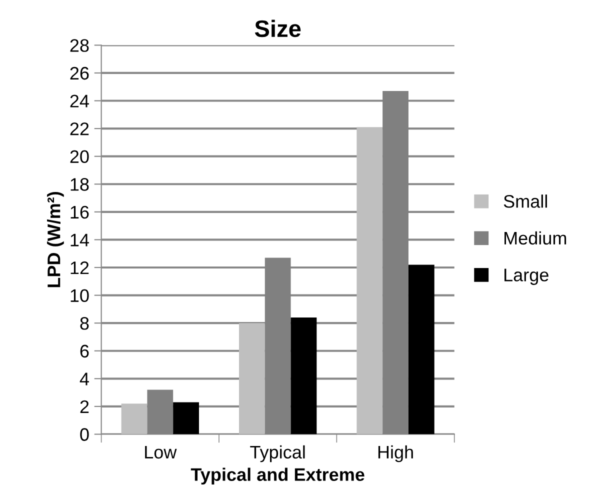 The height and width of the screenshot is (502, 614). What do you see at coordinates (79, 73) in the screenshot?
I see `y-tick-label: 26` at bounding box center [79, 73].